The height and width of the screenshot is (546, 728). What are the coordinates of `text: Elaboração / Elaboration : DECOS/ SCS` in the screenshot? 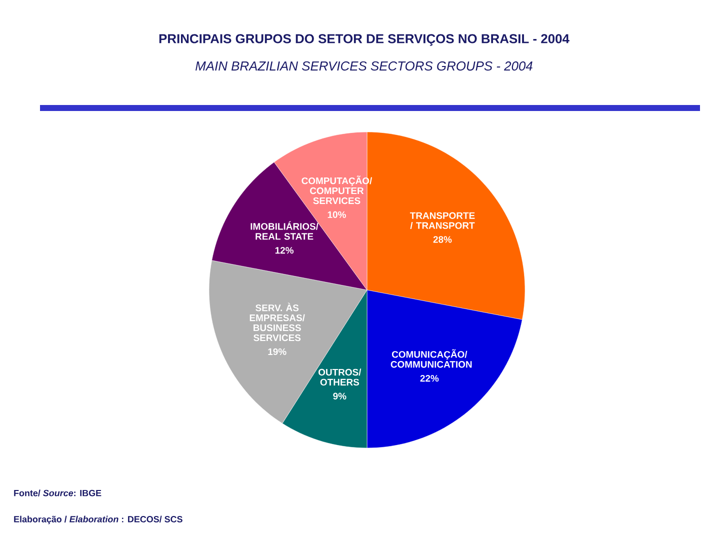 It's located at (98, 520).